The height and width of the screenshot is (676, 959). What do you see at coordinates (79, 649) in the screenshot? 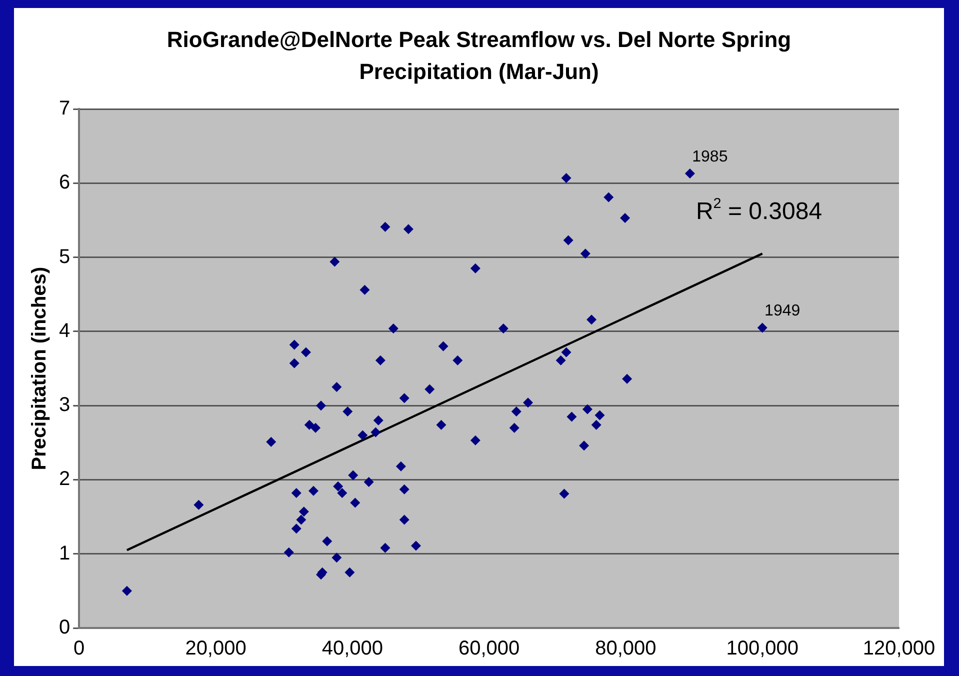
I see `x-tick-label: 0` at bounding box center [79, 649].